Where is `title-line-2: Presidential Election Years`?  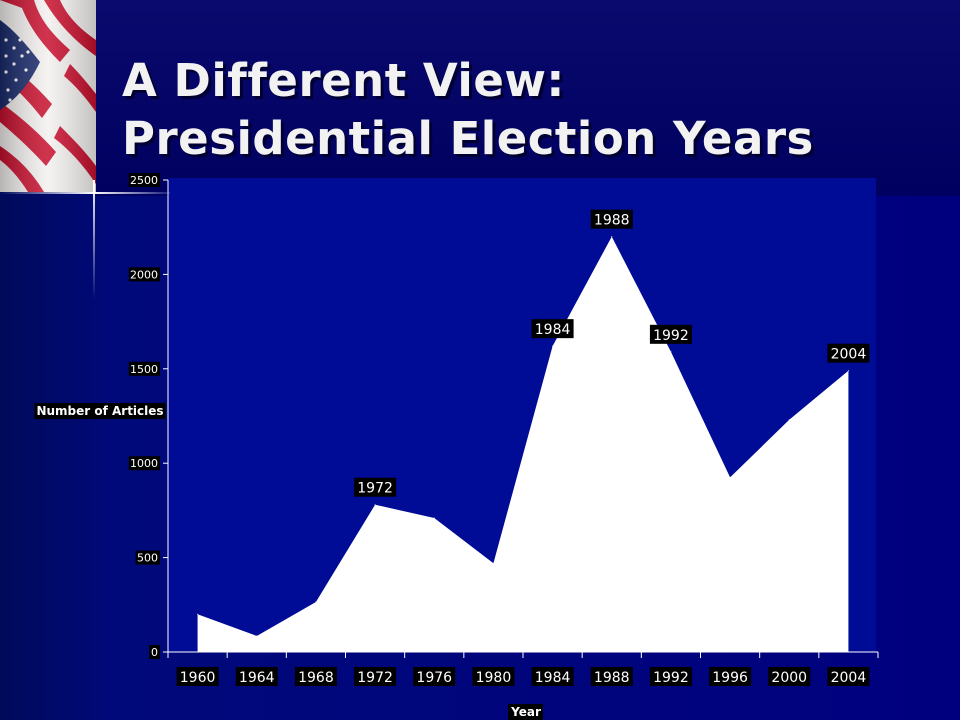 title-line-2: Presidential Election Years is located at coordinates (468, 138).